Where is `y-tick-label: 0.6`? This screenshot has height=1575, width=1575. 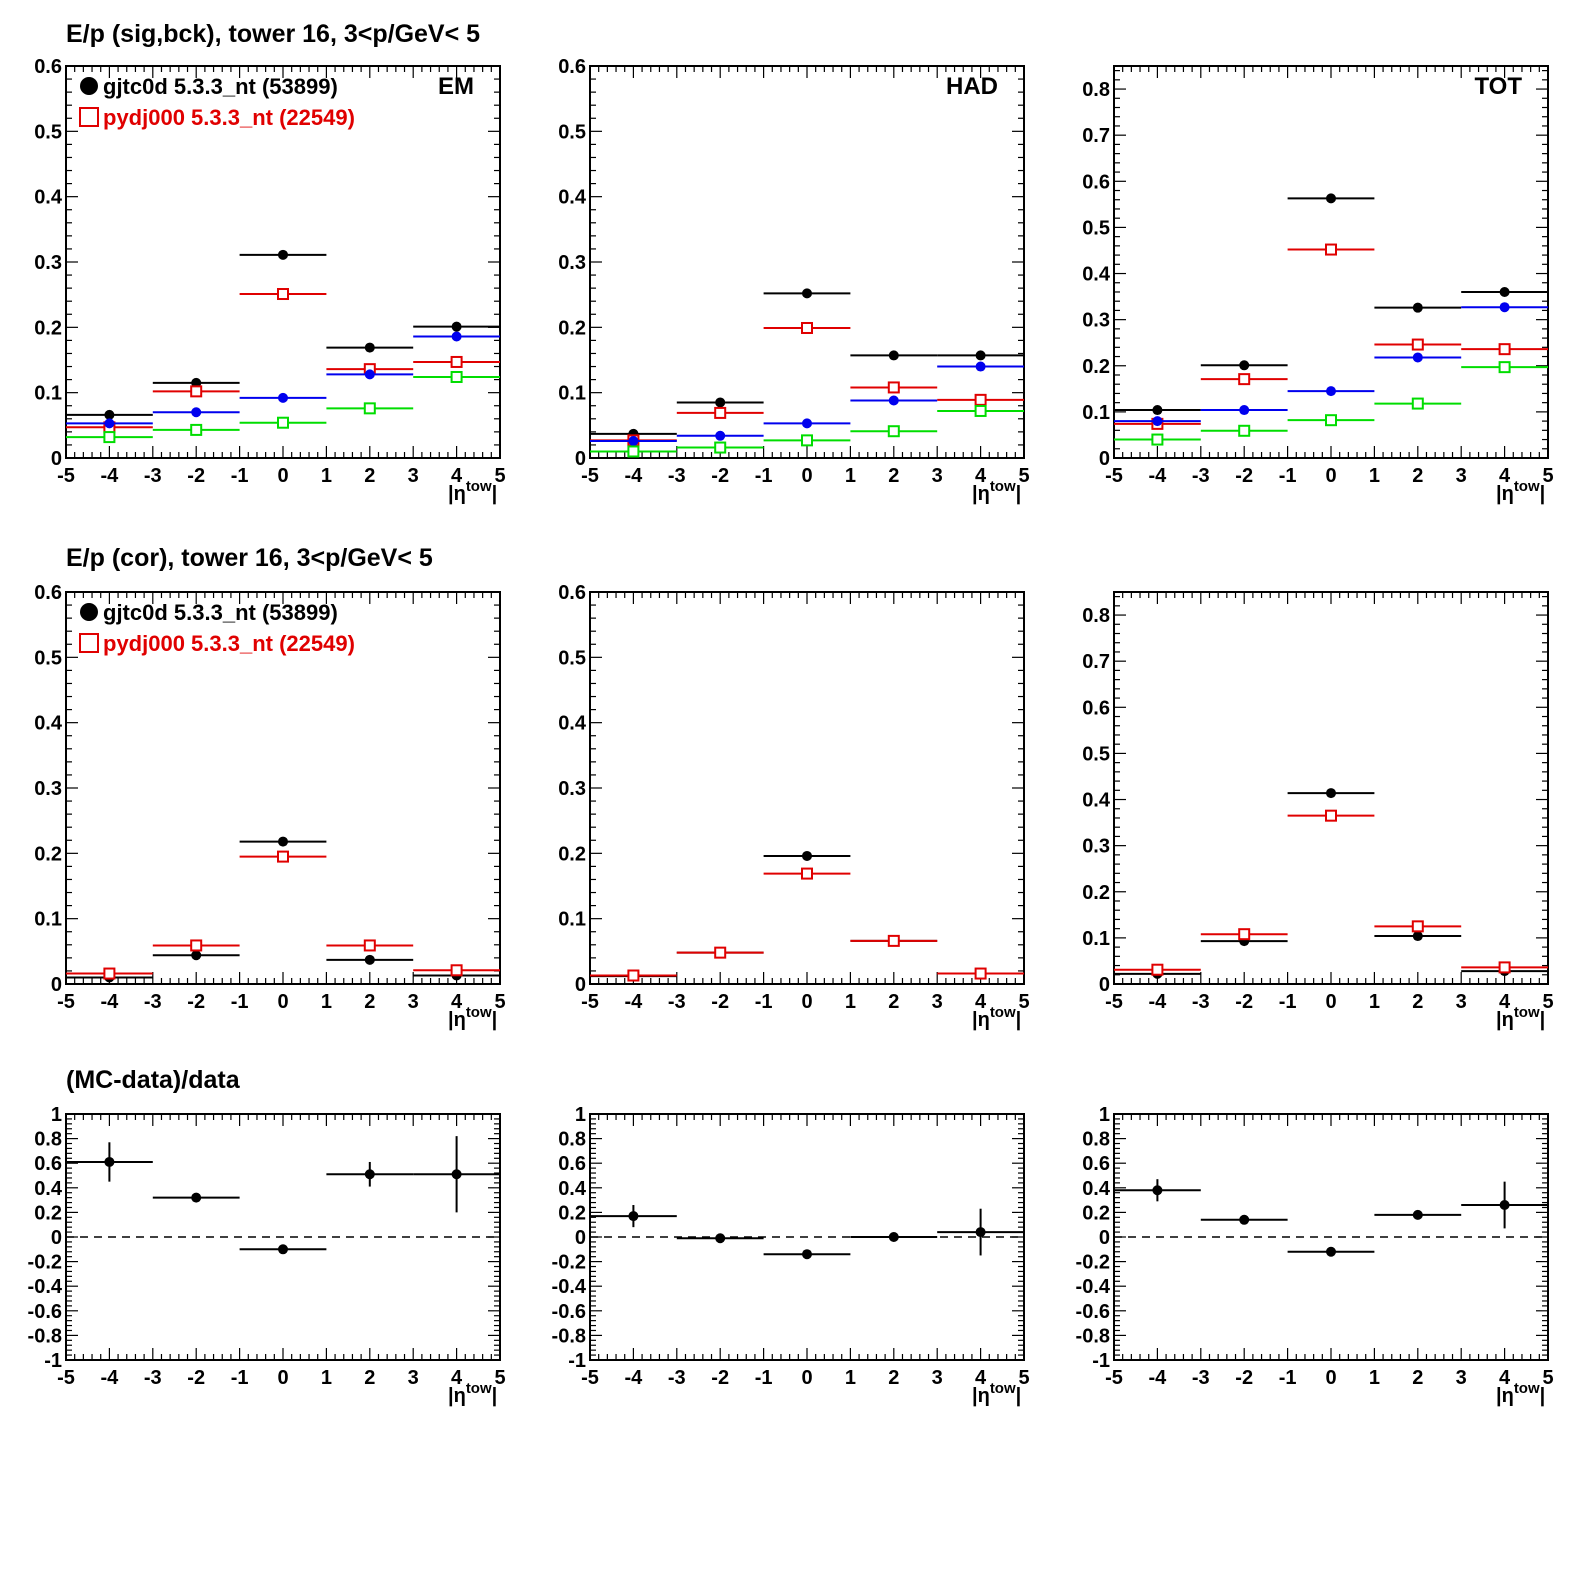
y-tick-label: 0.6 is located at coordinates (572, 1164).